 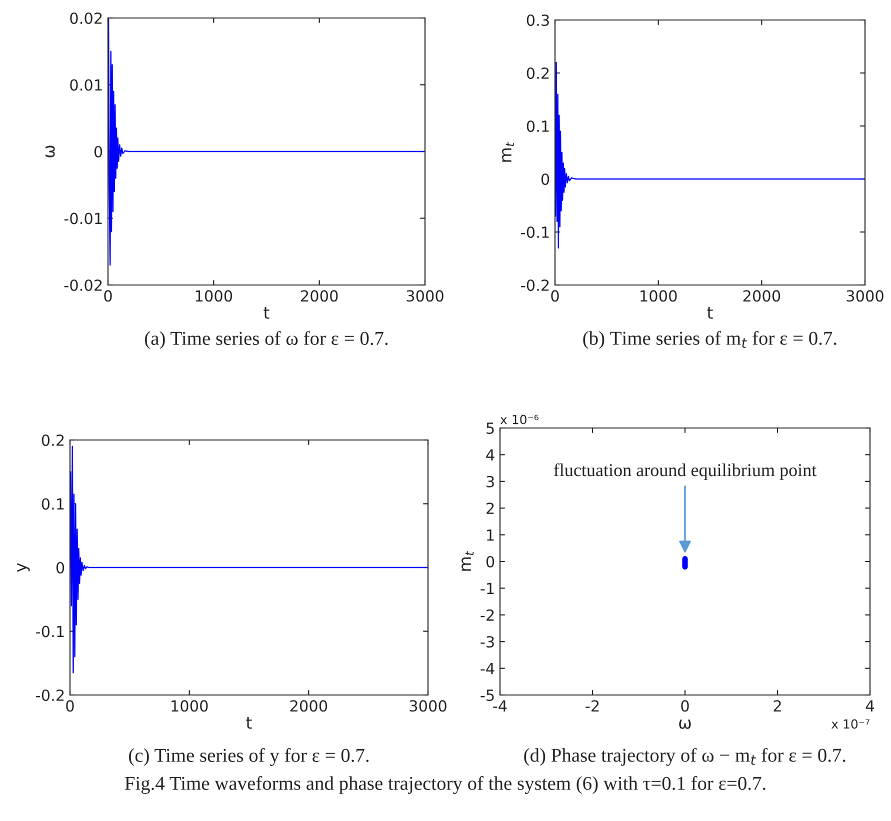 What do you see at coordinates (777, 706) in the screenshot?
I see `x-tick-label: 2` at bounding box center [777, 706].